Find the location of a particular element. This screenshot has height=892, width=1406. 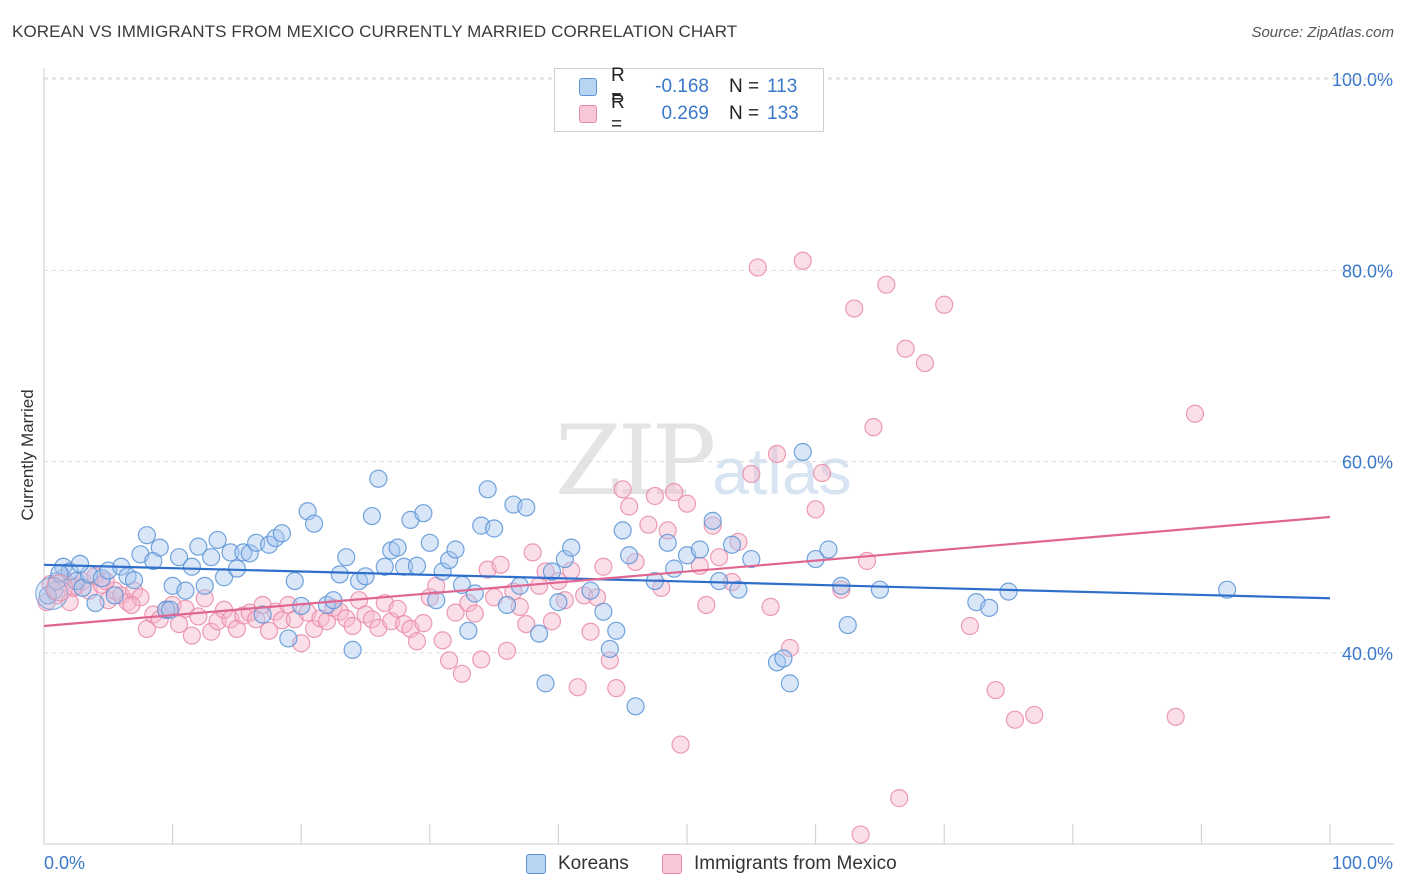

series-swatch-mexico is located at coordinates (672, 864).